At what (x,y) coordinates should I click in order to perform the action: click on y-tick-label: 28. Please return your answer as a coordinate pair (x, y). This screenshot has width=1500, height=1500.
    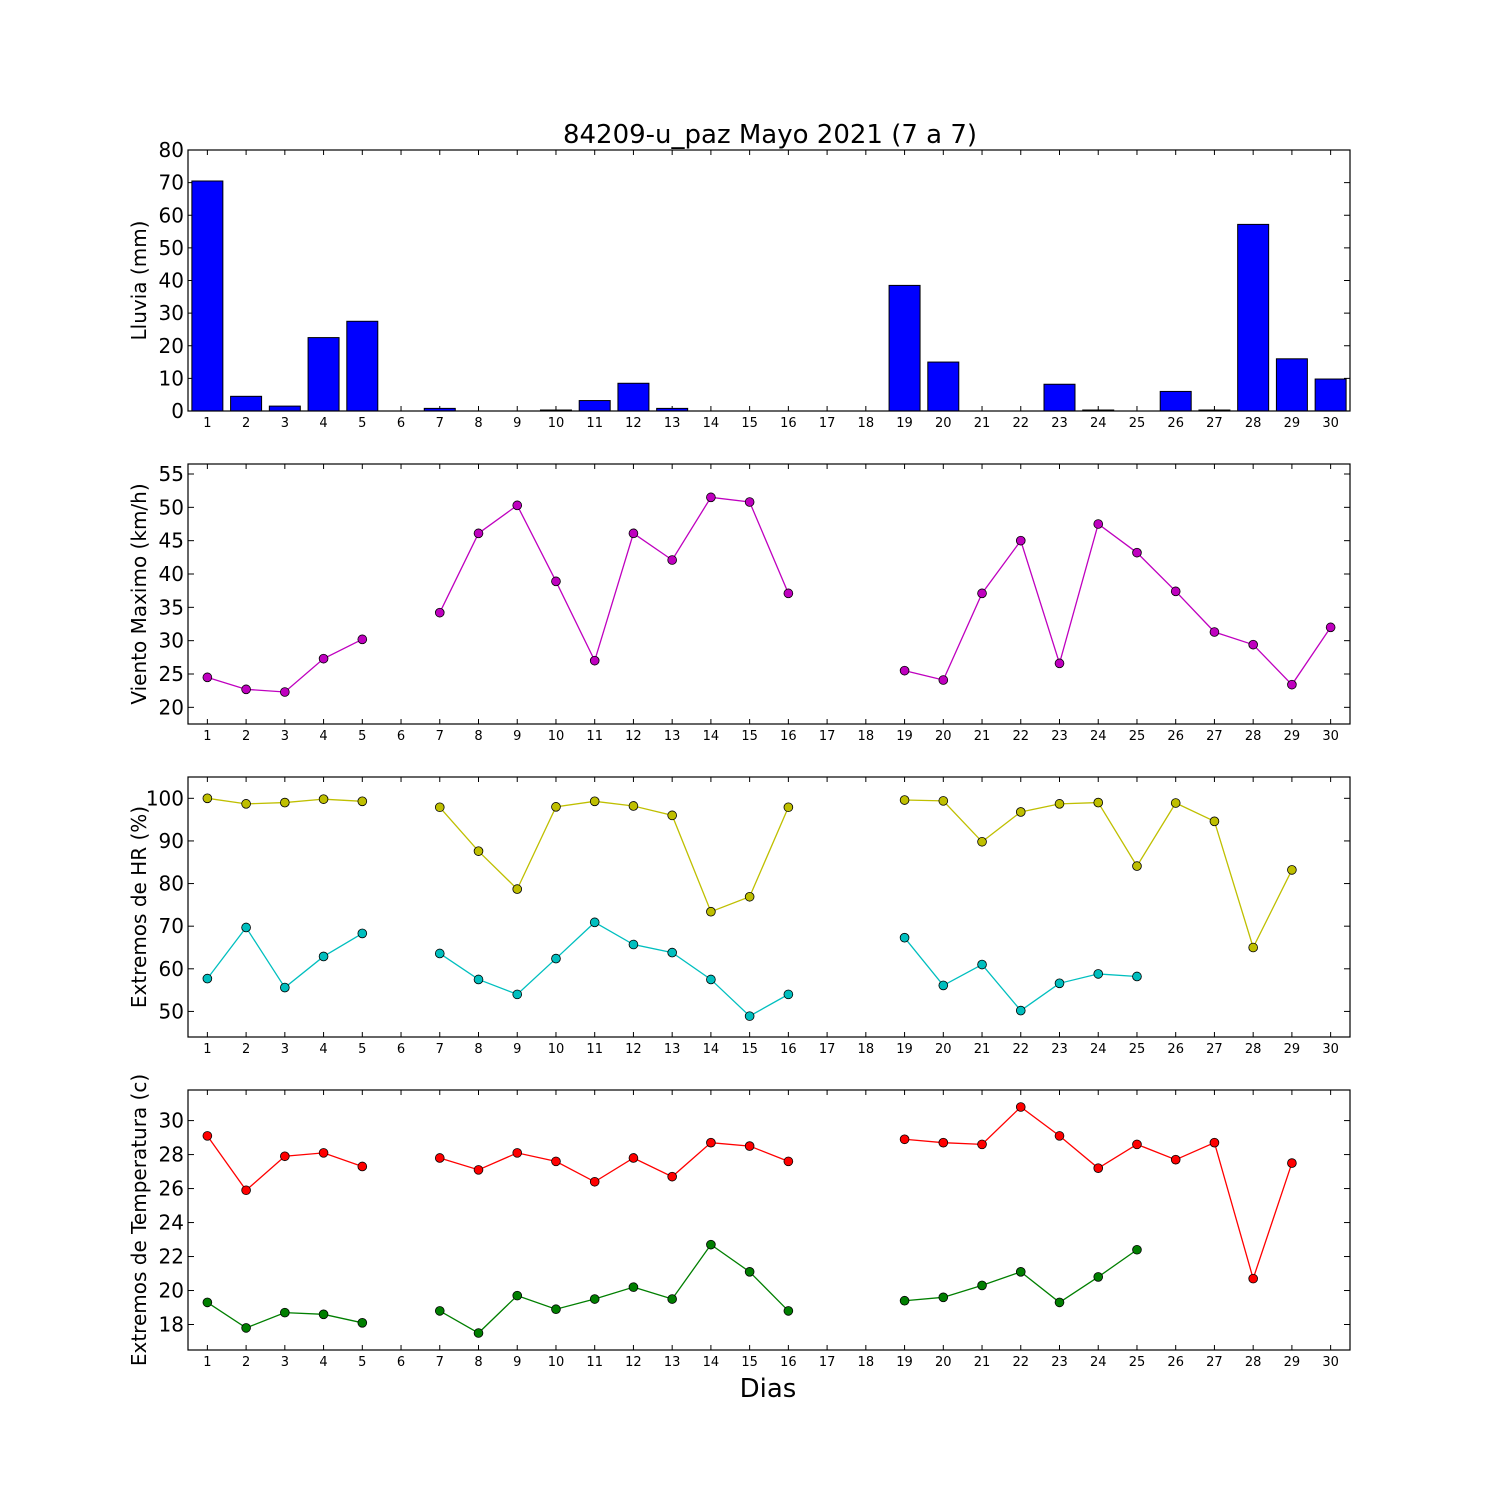
    Looking at the image, I should click on (171, 1155).